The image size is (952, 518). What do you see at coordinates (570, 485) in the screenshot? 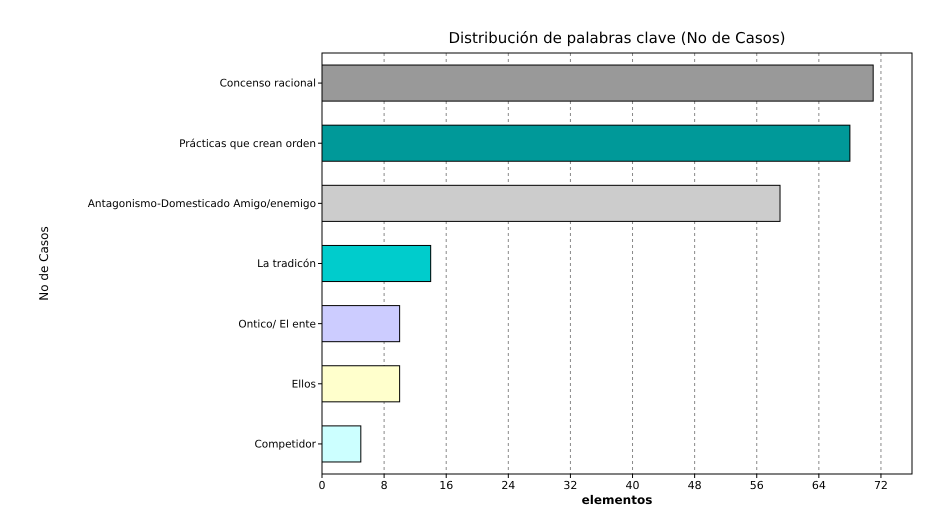
I see `x-tick-label: 32` at bounding box center [570, 485].